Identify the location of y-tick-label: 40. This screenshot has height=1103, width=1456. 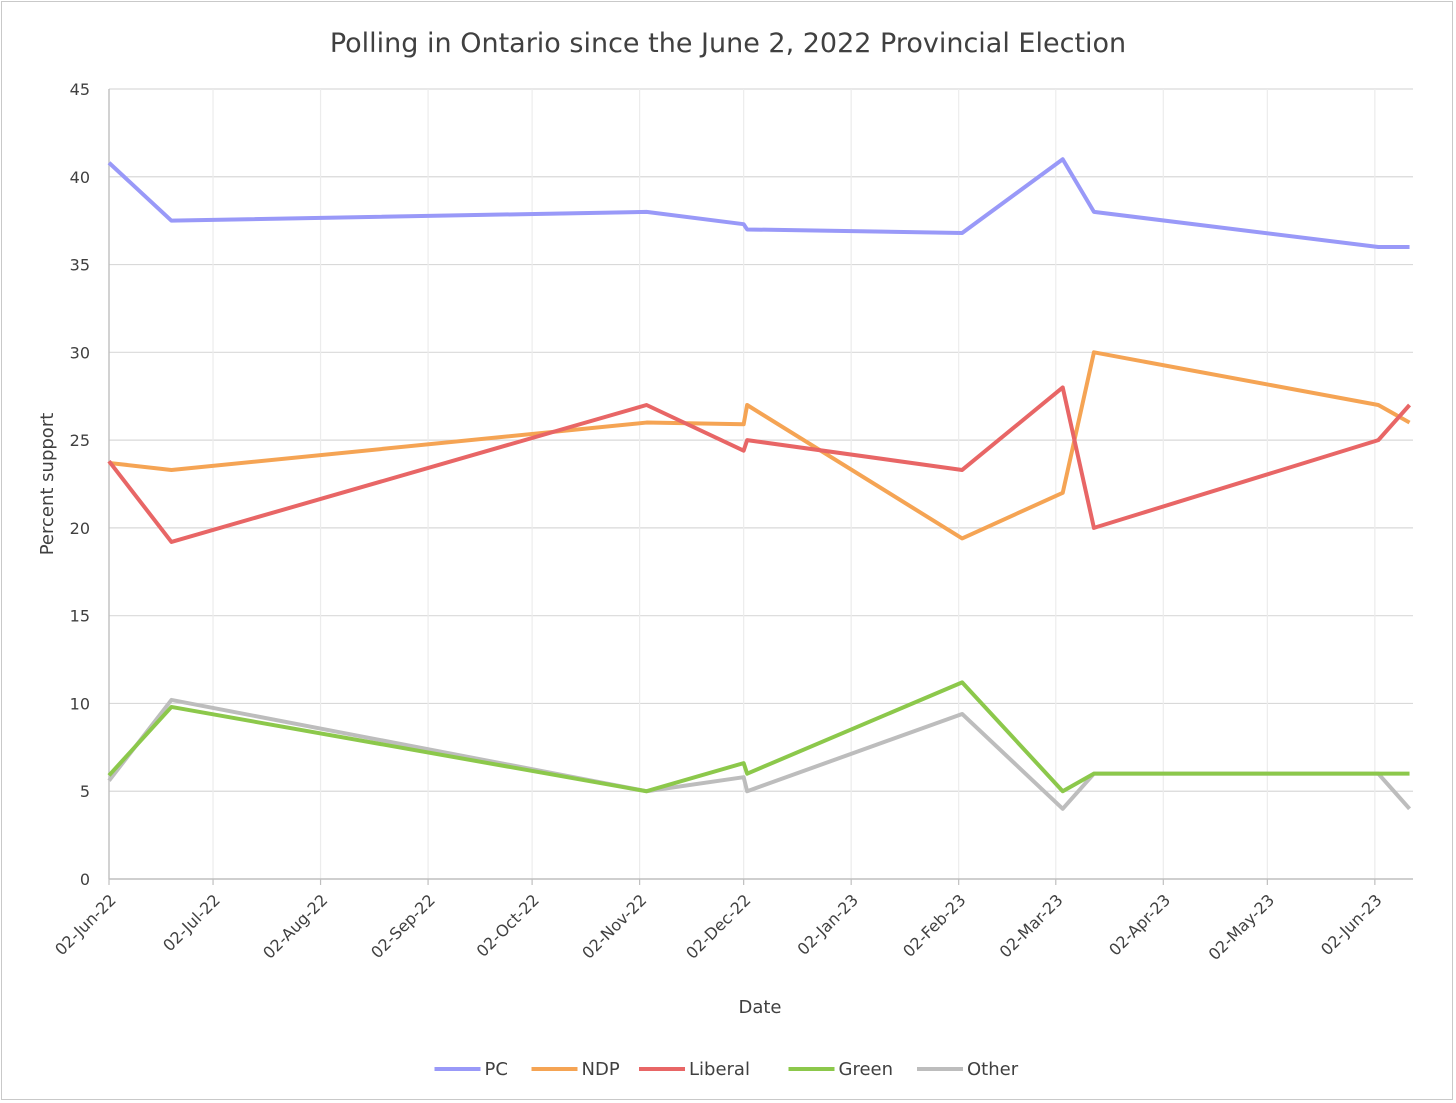
(80, 177).